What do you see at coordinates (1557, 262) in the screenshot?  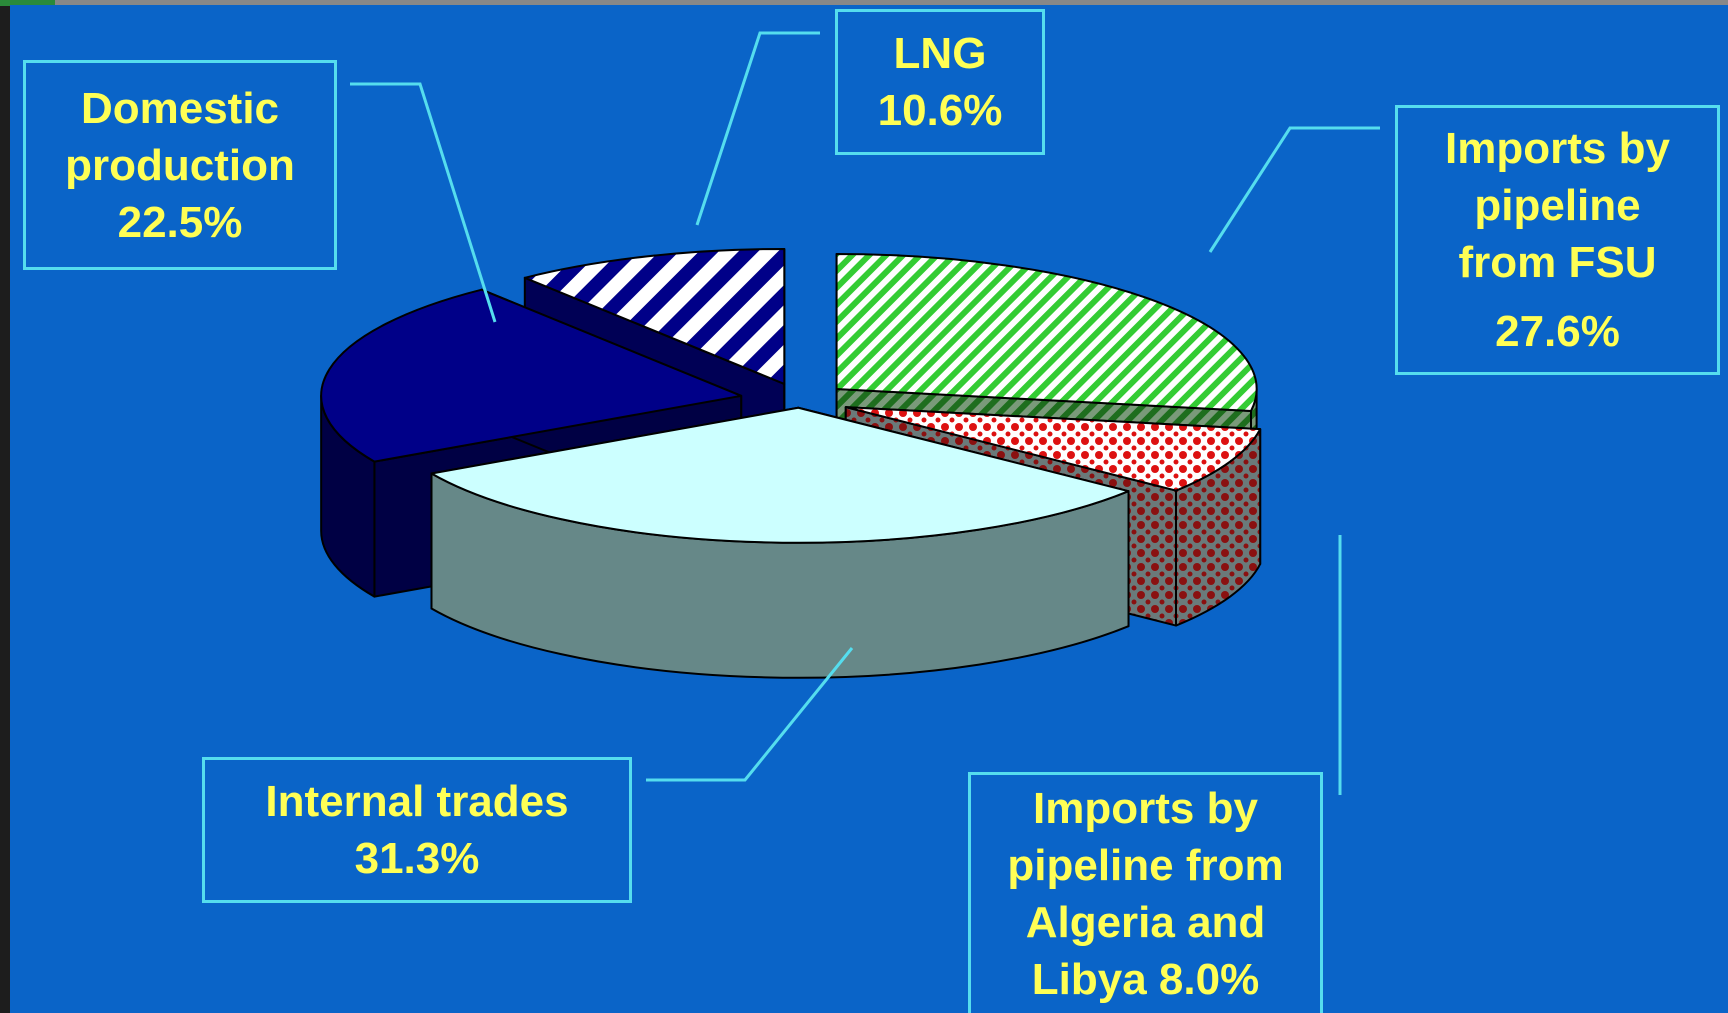 I see `label-fsu-line3: from FSU` at bounding box center [1557, 262].